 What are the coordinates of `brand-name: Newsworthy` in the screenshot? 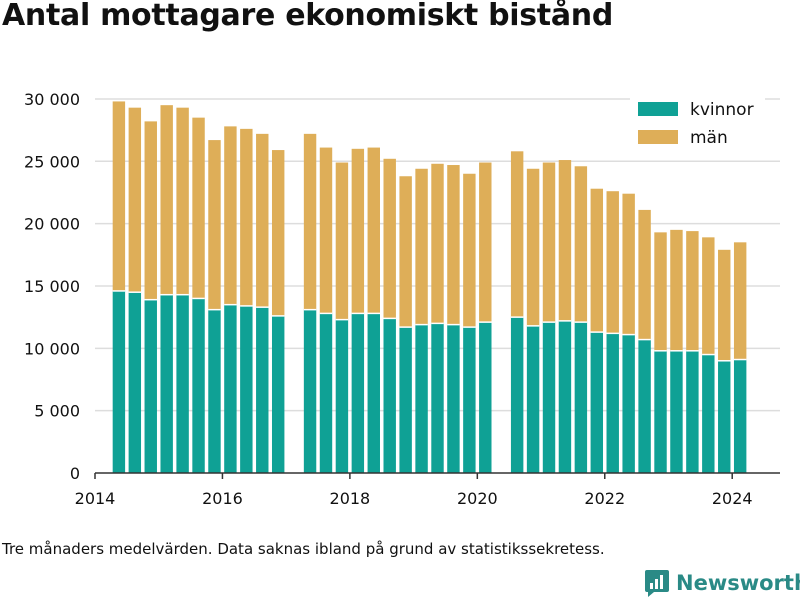 It's located at (738, 583).